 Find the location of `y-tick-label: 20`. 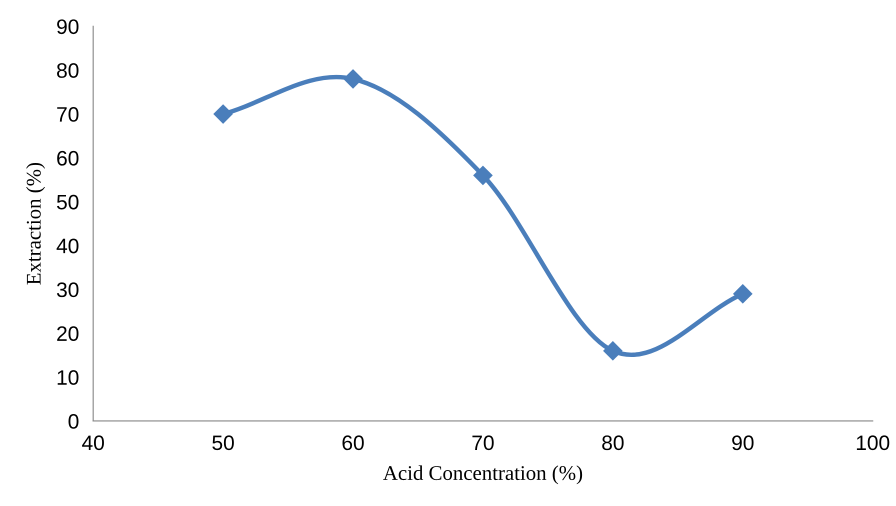

y-tick-label: 20 is located at coordinates (67, 334).